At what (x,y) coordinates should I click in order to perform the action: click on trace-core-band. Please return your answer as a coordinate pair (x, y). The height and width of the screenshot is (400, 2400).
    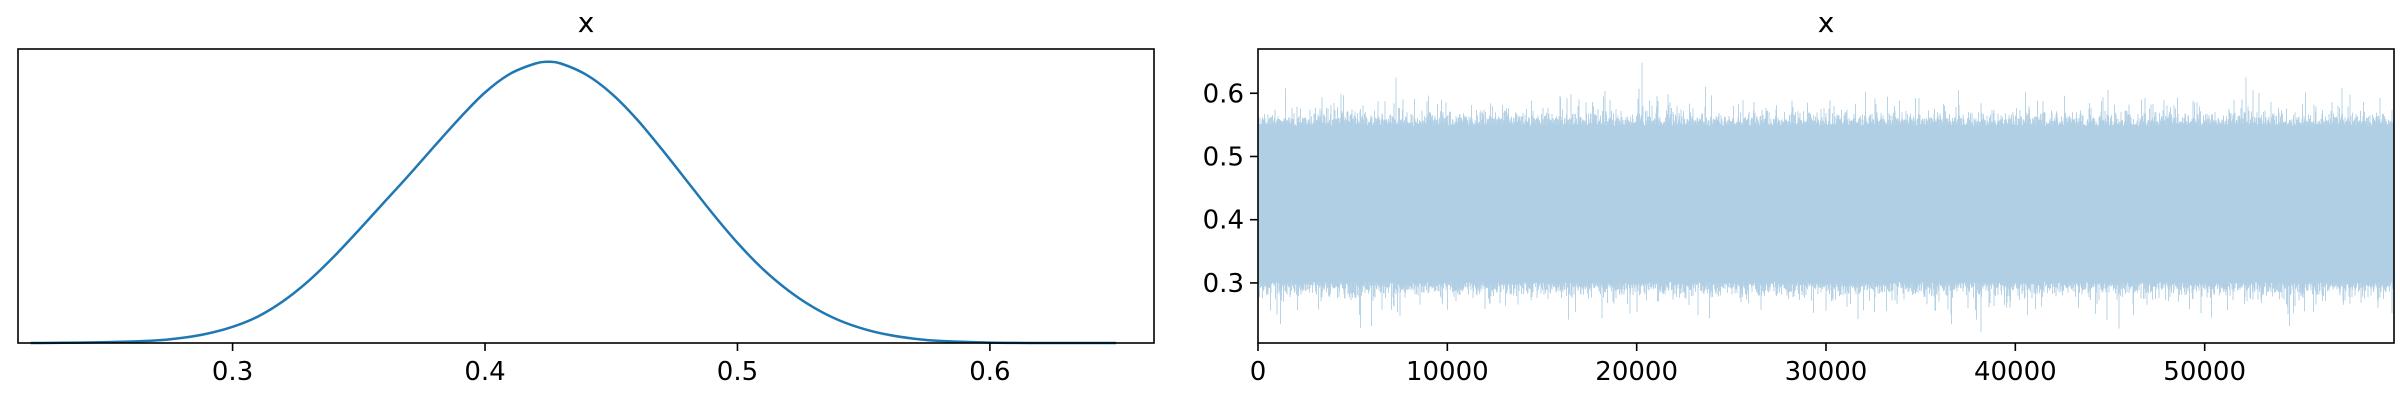
    Looking at the image, I should click on (1826, 207).